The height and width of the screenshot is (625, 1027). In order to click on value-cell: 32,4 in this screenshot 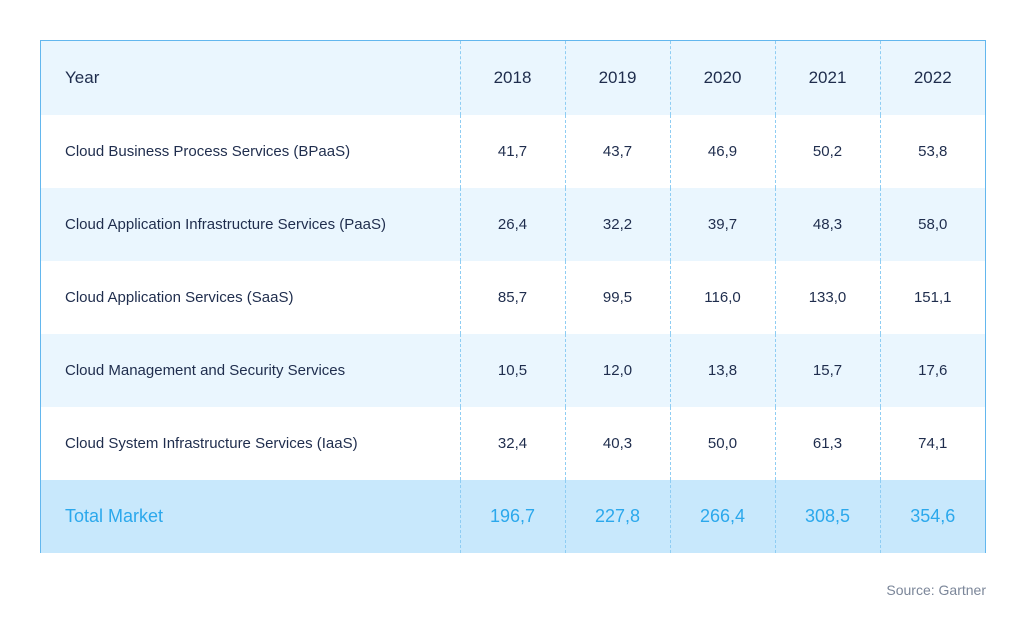, I will do `click(512, 443)`.